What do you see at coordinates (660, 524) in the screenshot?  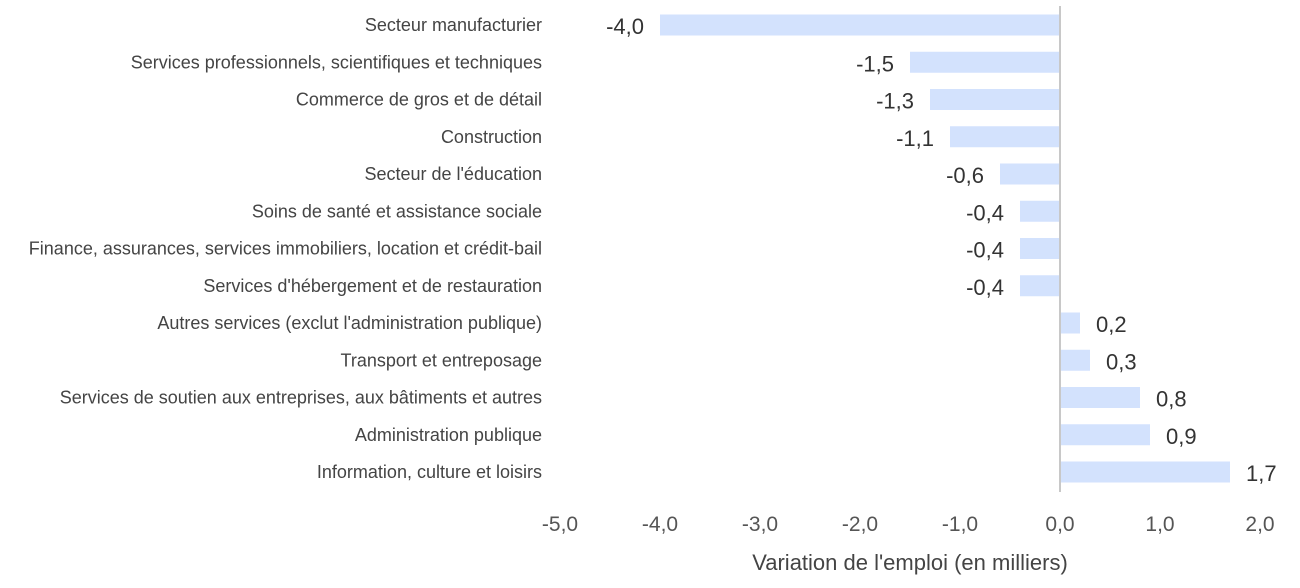 I see `x-tick-label: -4,0` at bounding box center [660, 524].